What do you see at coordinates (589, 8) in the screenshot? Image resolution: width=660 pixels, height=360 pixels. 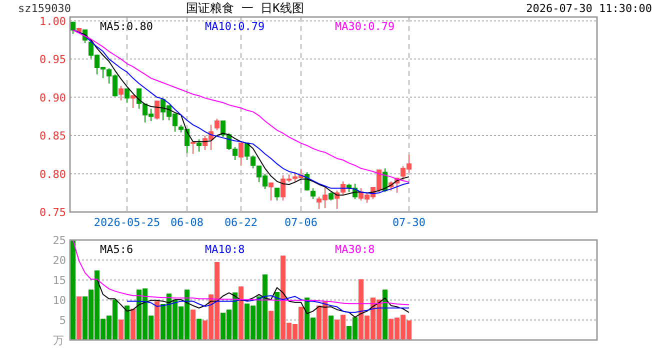 I see `text: 2026-07-30 11:30:00` at bounding box center [589, 8].